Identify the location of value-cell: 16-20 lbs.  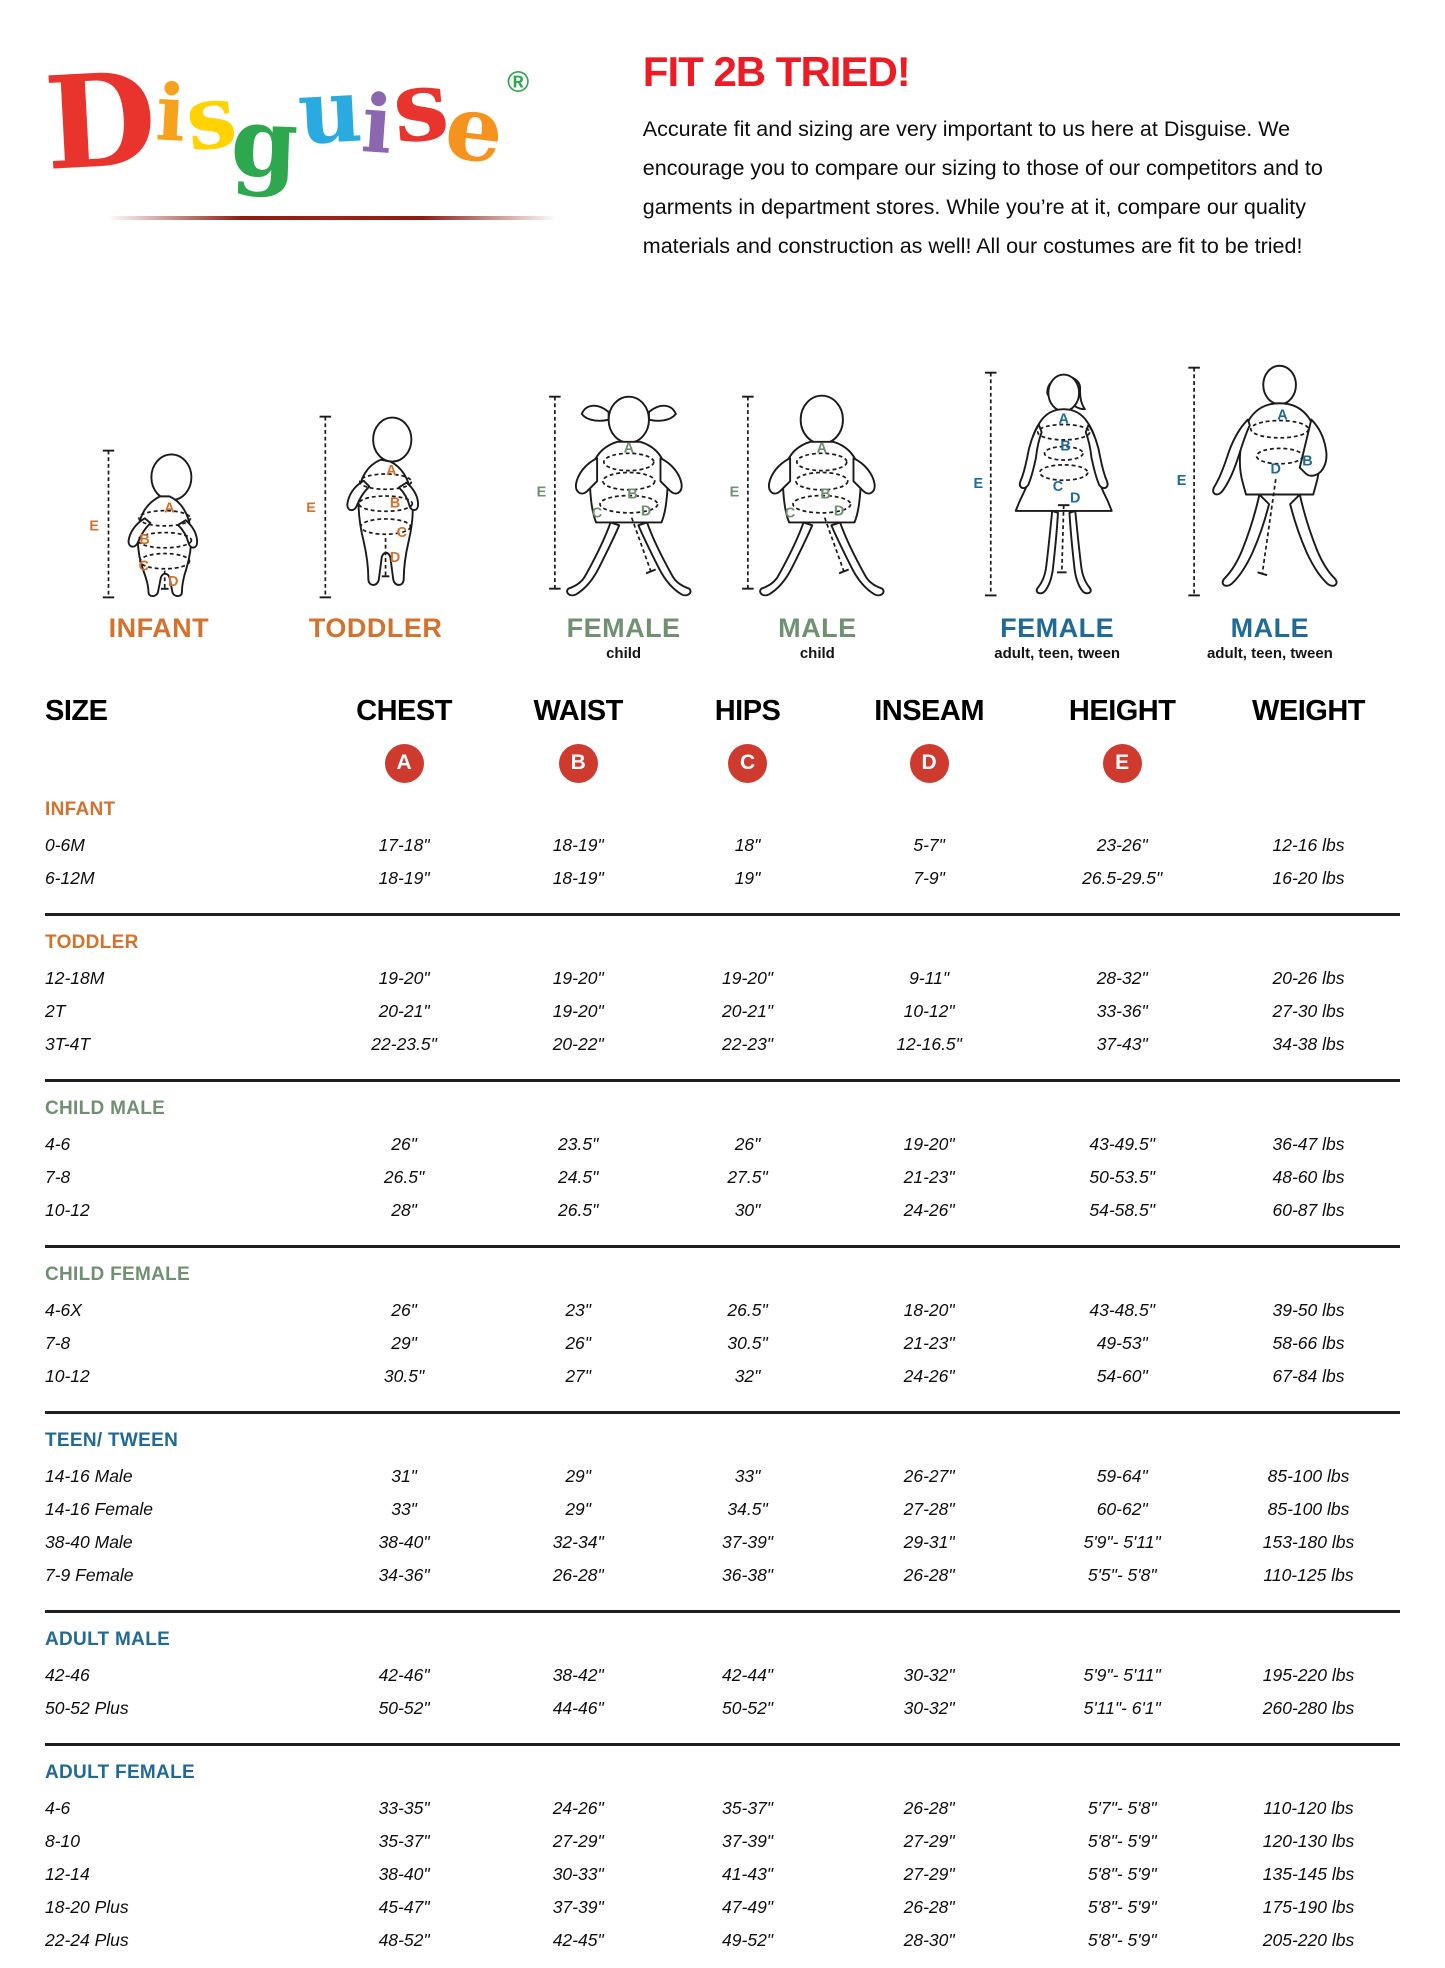
(1308, 877).